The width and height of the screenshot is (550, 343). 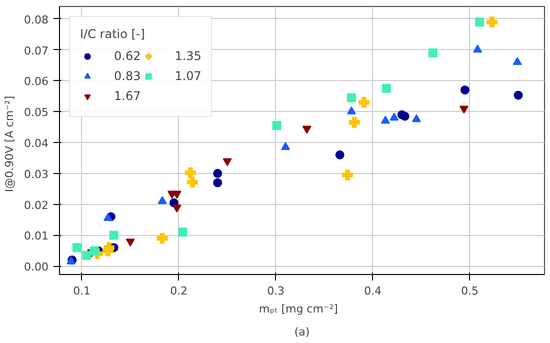 I want to click on legend-label: 0.62, so click(x=127, y=56).